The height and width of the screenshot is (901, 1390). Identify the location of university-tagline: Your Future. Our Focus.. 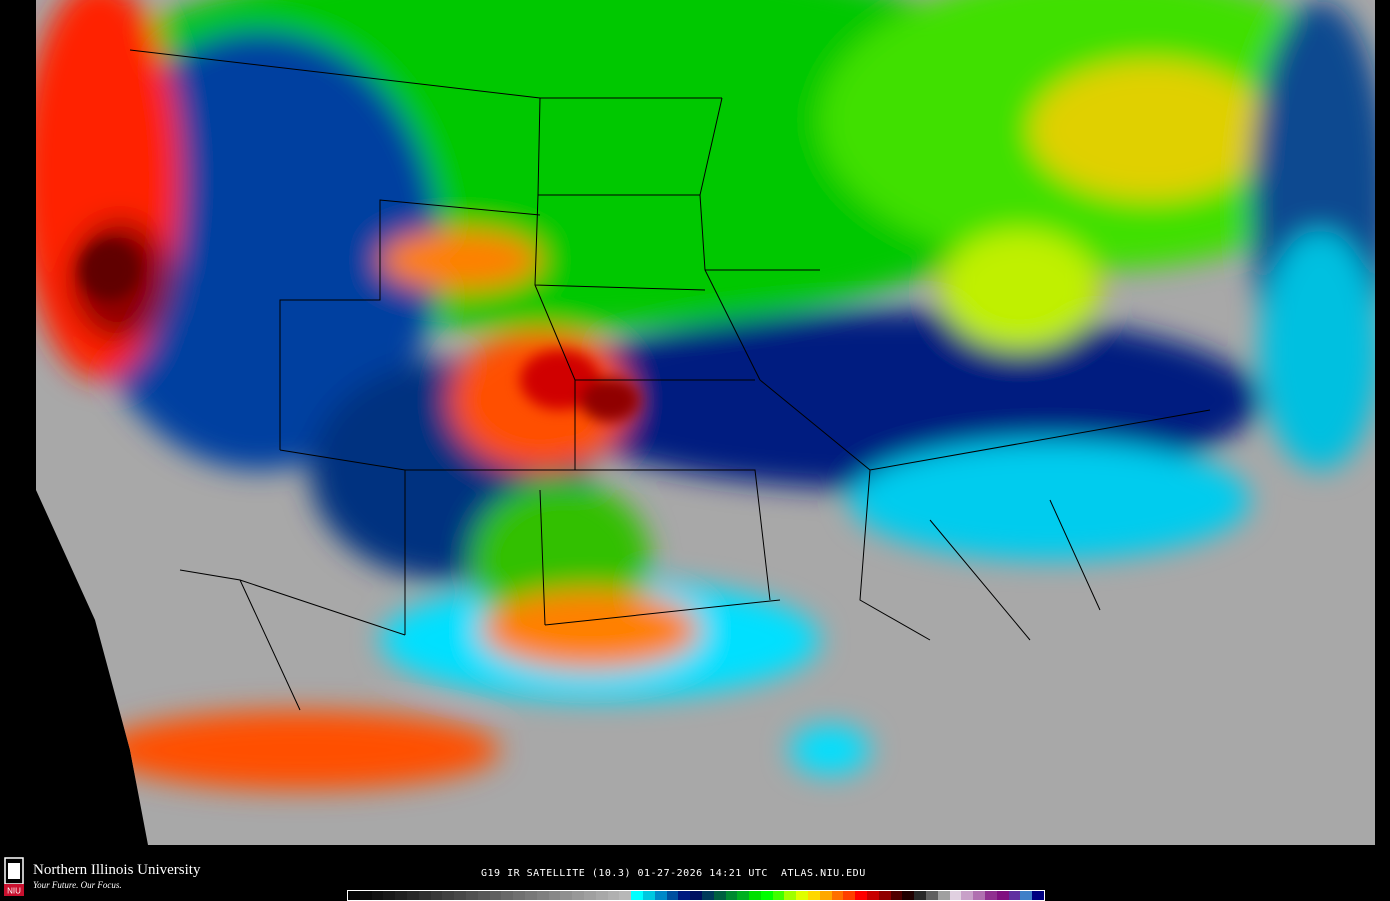
(77, 885).